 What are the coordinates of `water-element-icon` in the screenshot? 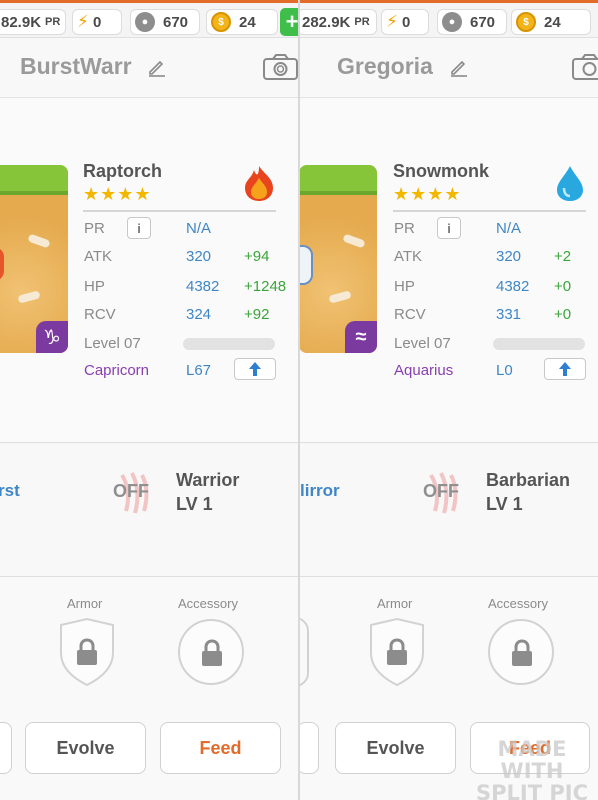 It's located at (570, 183).